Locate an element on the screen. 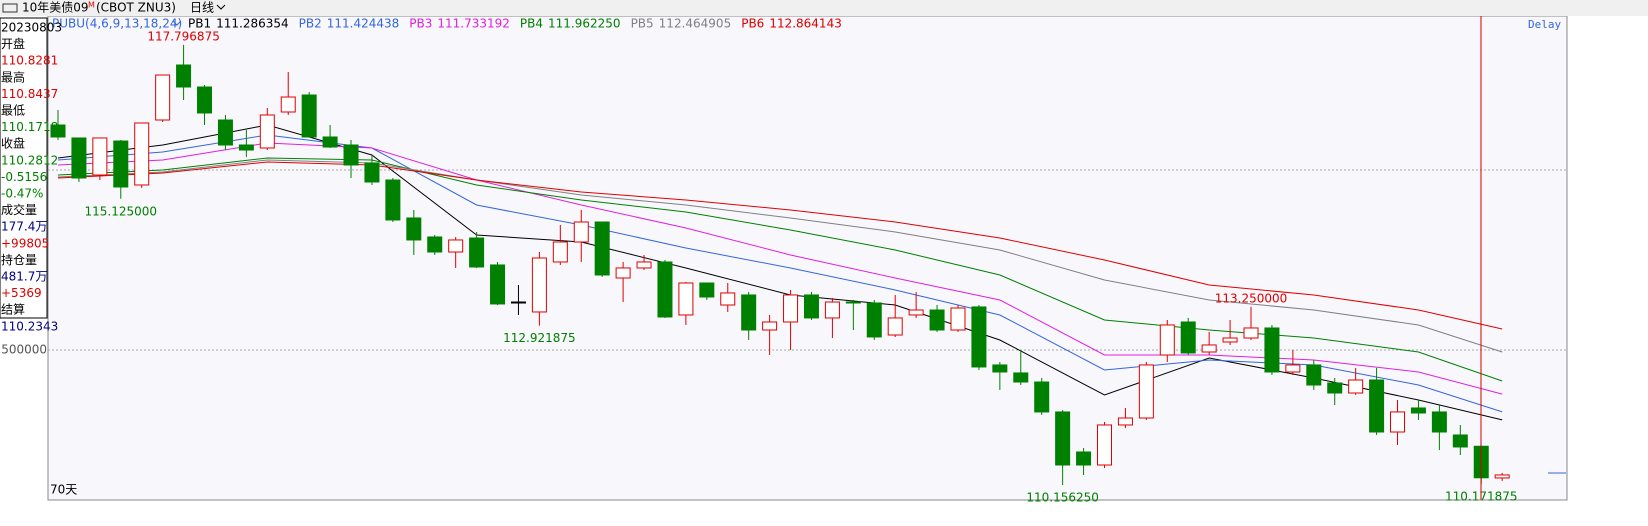 The height and width of the screenshot is (526, 1648). info-text: 收盘 is located at coordinates (13, 143).